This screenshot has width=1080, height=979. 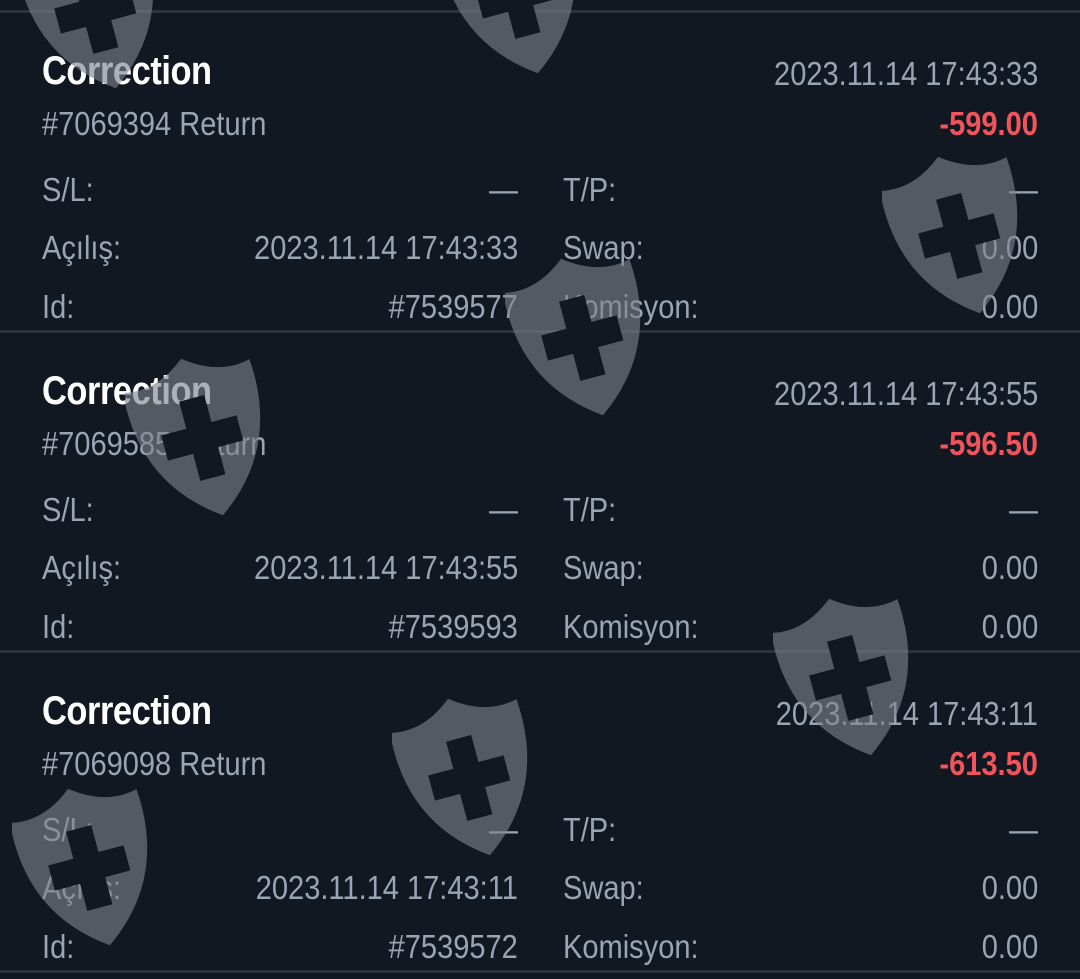 I want to click on id-row: Id: #7539577, so click(x=280, y=308).